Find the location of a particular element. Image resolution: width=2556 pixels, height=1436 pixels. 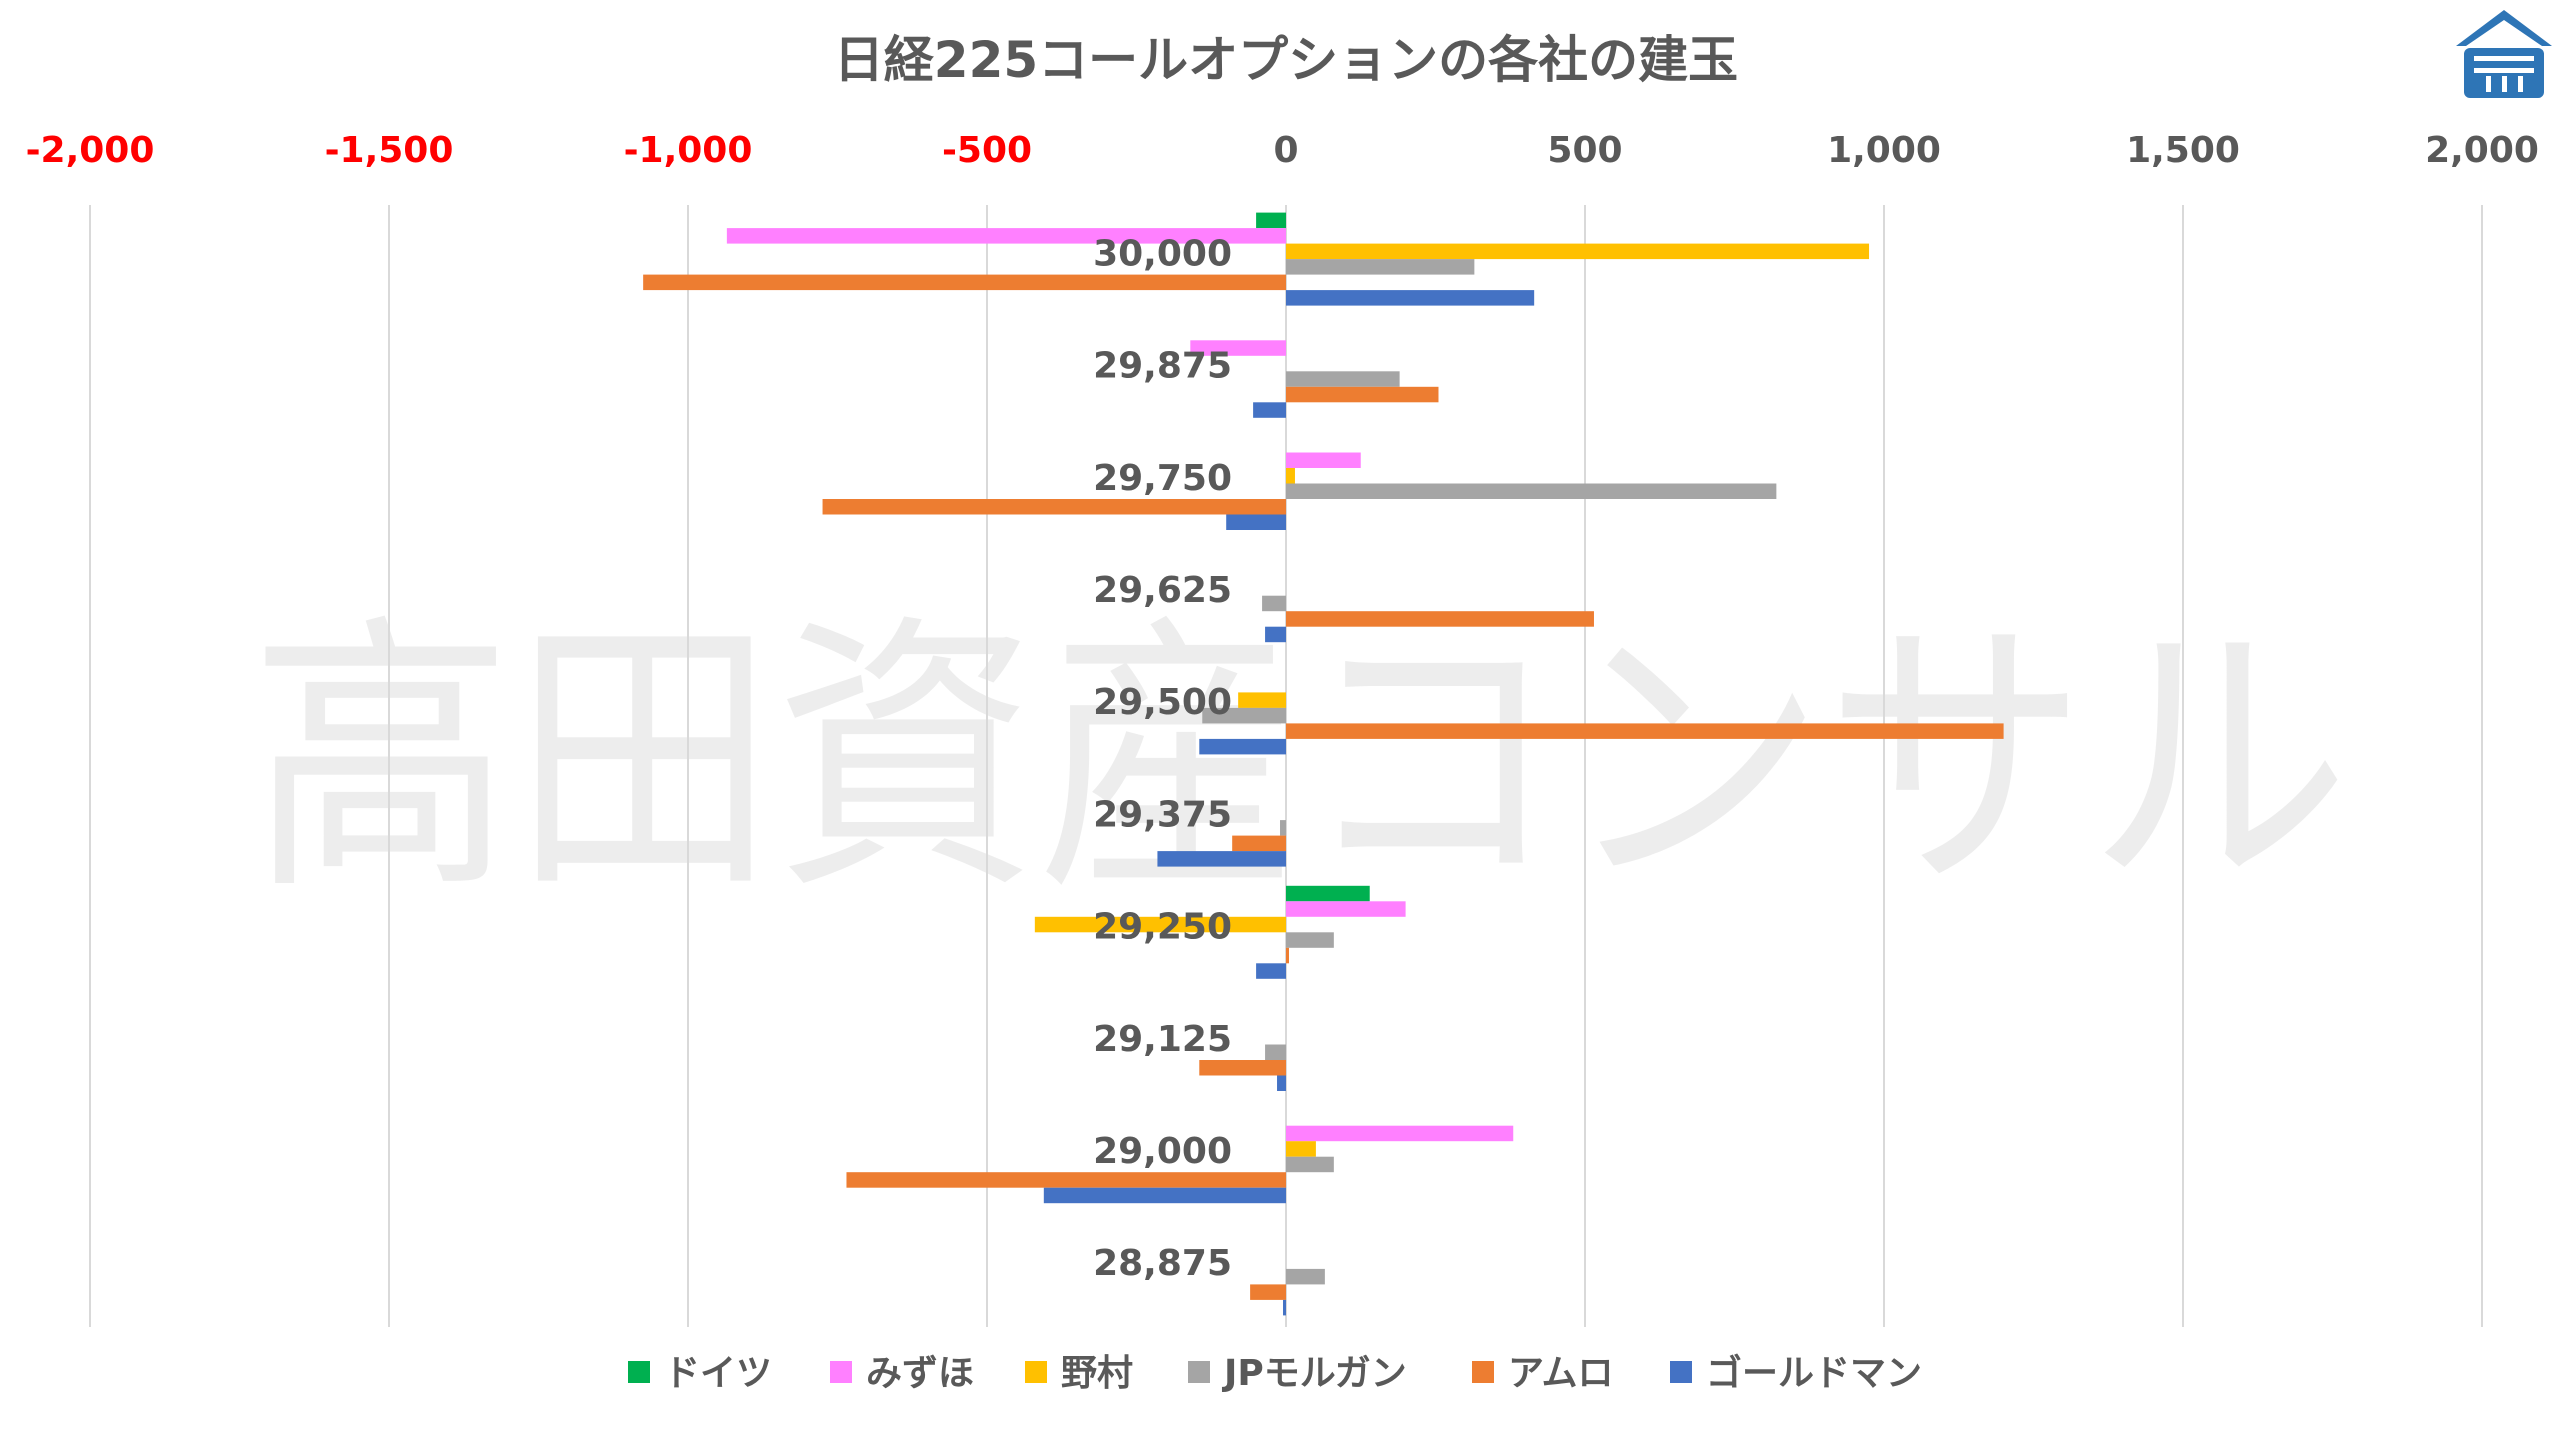

x-tick-label: 1,000 is located at coordinates (1884, 150).